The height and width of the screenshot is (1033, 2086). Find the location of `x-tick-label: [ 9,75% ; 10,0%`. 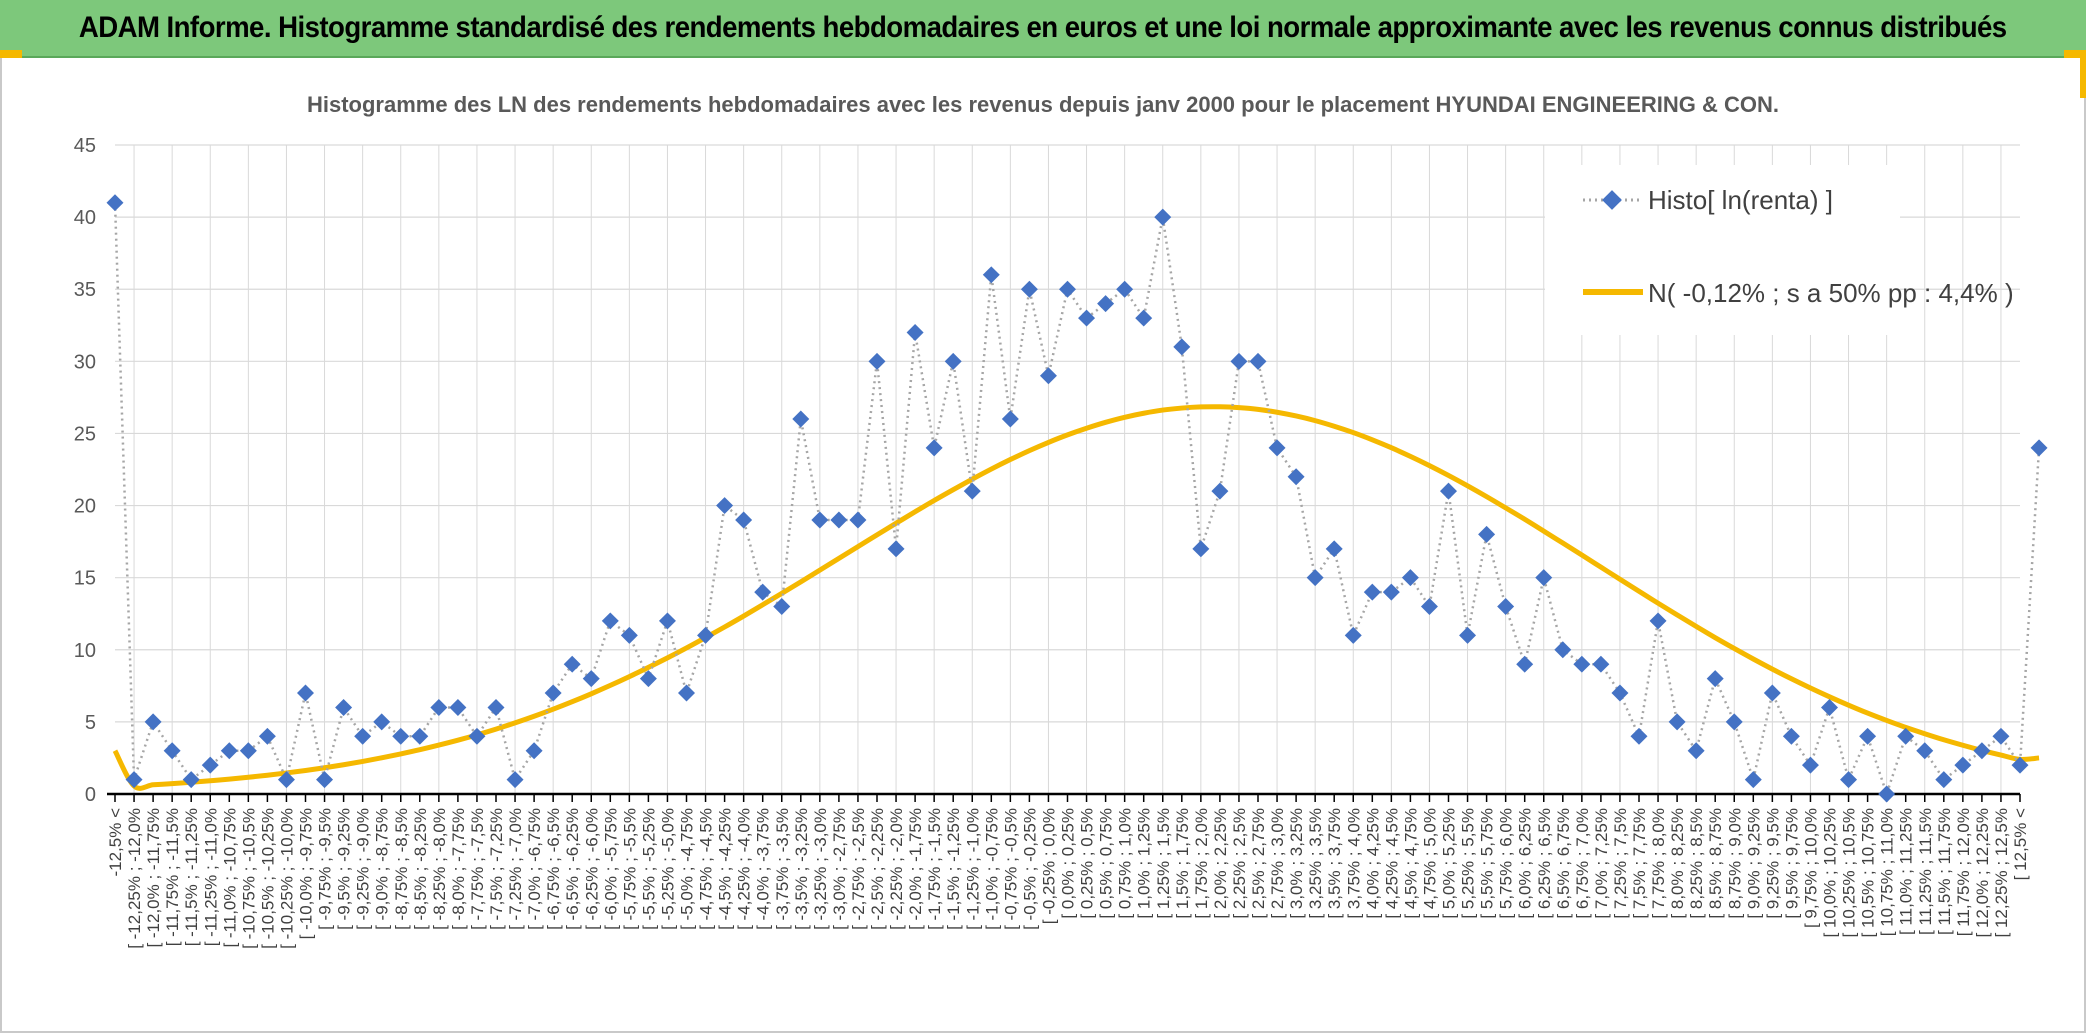

x-tick-label: [ 9,75% ; 10,0% is located at coordinates (1810, 868).